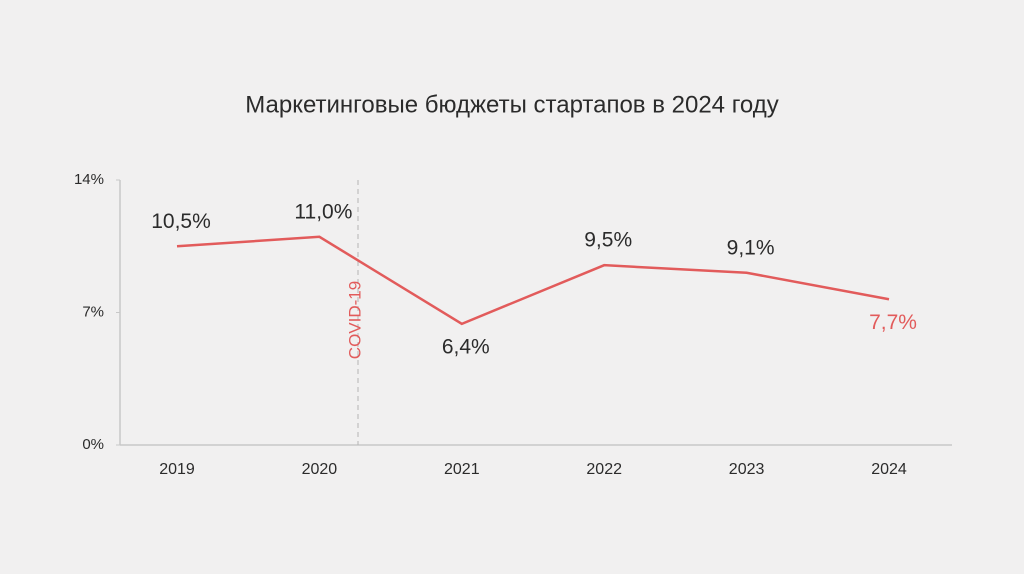  What do you see at coordinates (893, 322) in the screenshot?
I see `data-label: 7,7%` at bounding box center [893, 322].